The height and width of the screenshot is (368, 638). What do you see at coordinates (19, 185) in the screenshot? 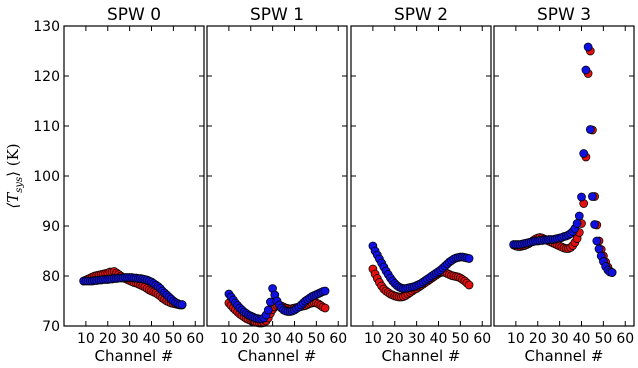
I see `y-axis-label-subscript: sys` at bounding box center [19, 185].